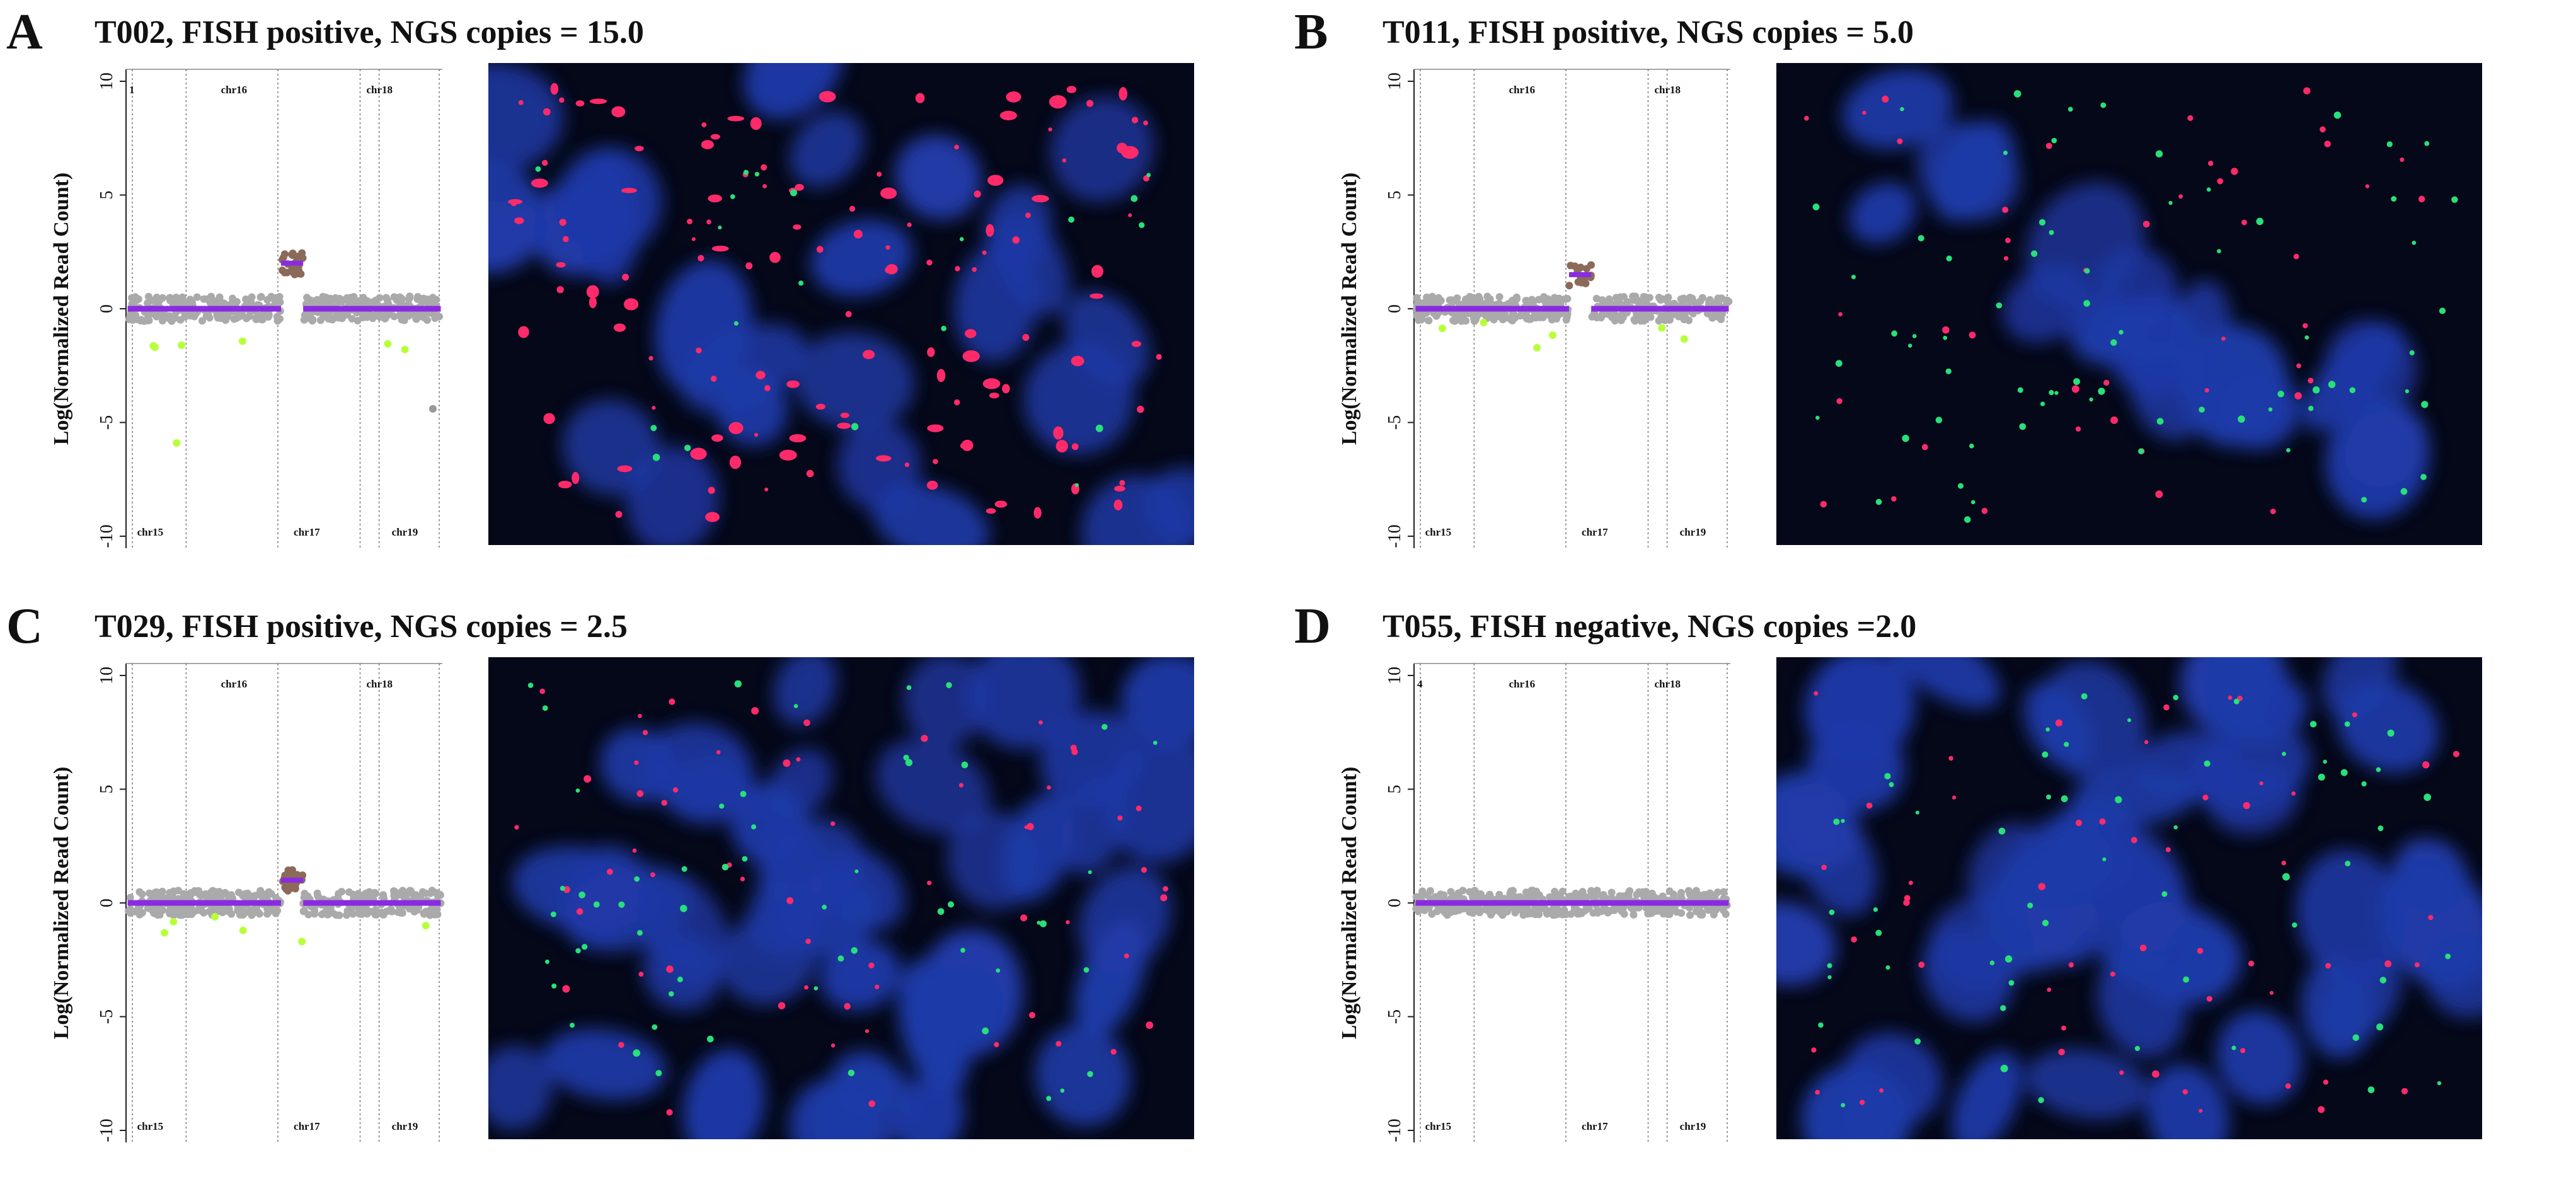 This screenshot has width=2576, height=1189. I want to click on chromosome-label: 1, so click(132, 90).